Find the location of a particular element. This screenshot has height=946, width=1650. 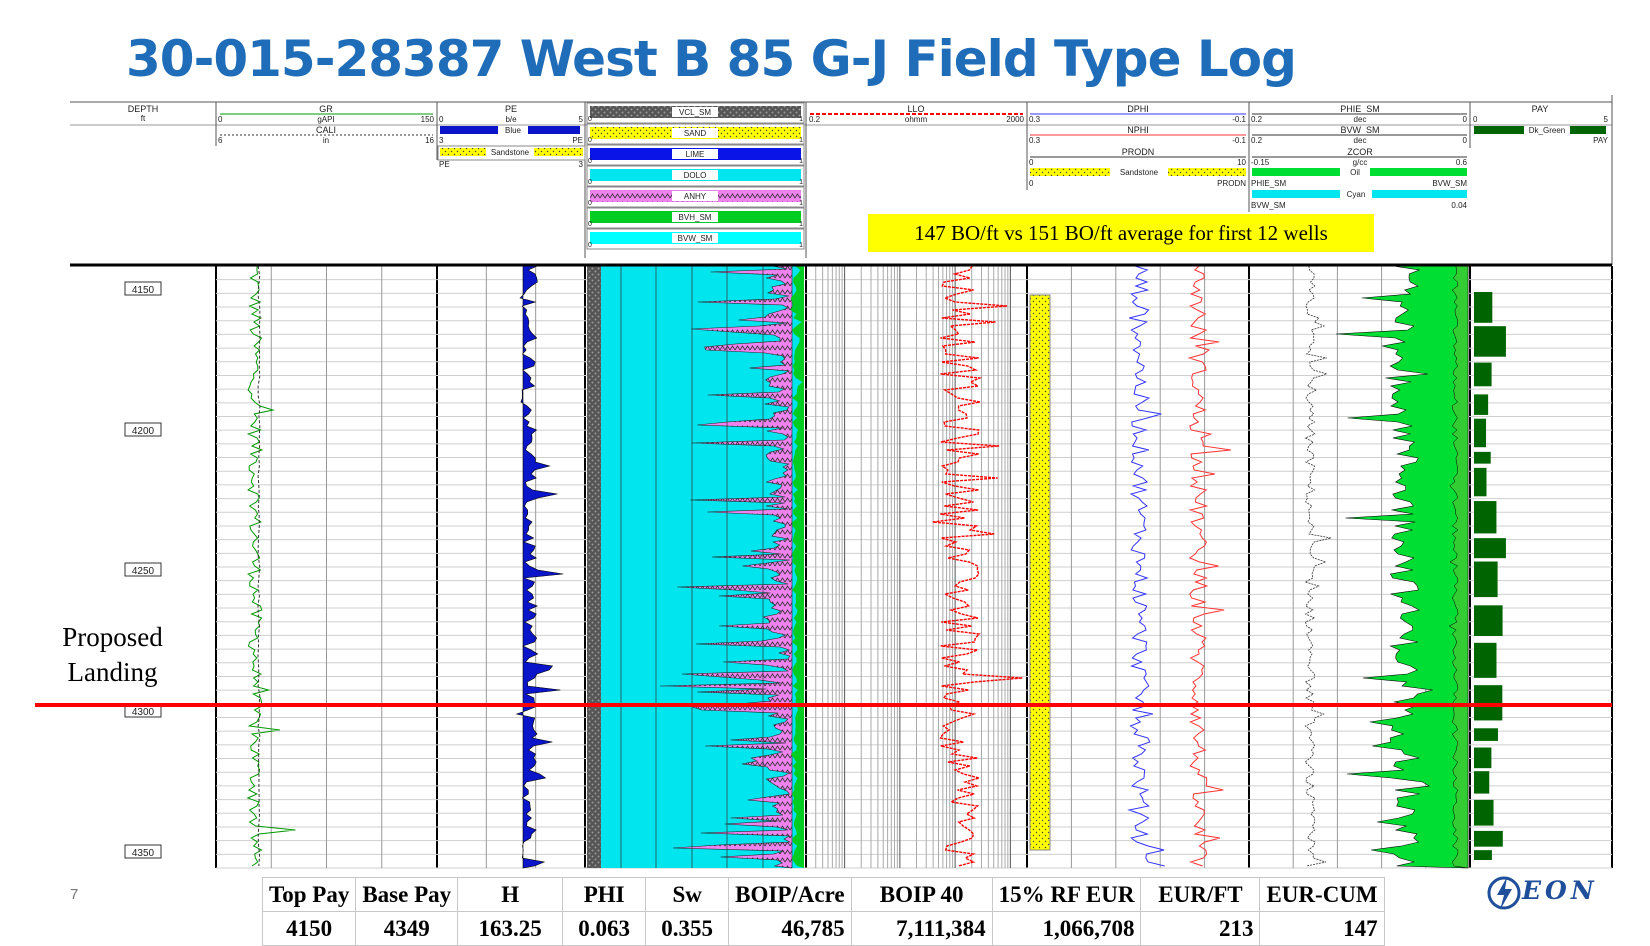

hdr-gr-max: 150 is located at coordinates (428, 119).